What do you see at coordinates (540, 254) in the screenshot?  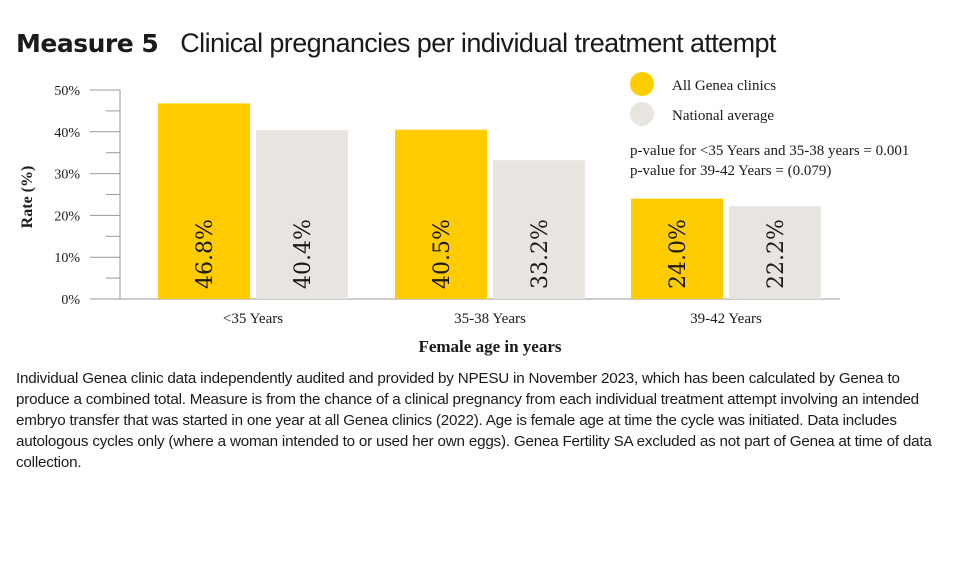 I see `bar-value-label: 33.2%` at bounding box center [540, 254].